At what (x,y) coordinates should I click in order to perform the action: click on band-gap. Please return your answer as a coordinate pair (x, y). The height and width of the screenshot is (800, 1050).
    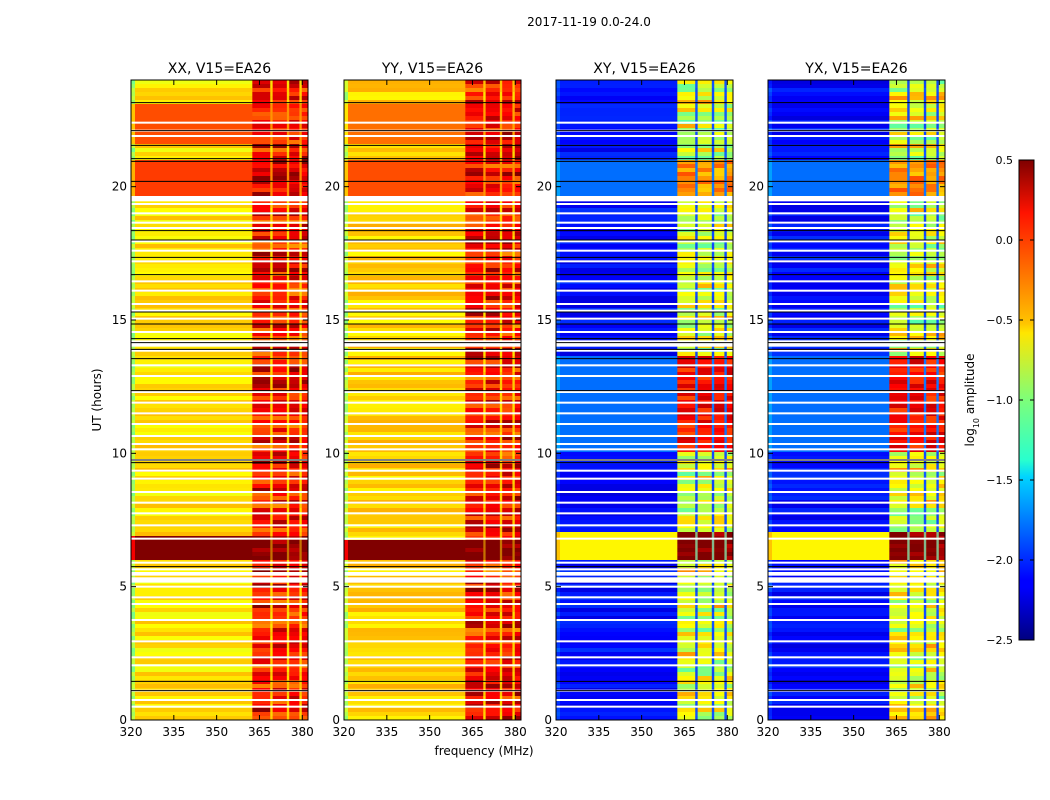
    Looking at the image, I should click on (925, 400).